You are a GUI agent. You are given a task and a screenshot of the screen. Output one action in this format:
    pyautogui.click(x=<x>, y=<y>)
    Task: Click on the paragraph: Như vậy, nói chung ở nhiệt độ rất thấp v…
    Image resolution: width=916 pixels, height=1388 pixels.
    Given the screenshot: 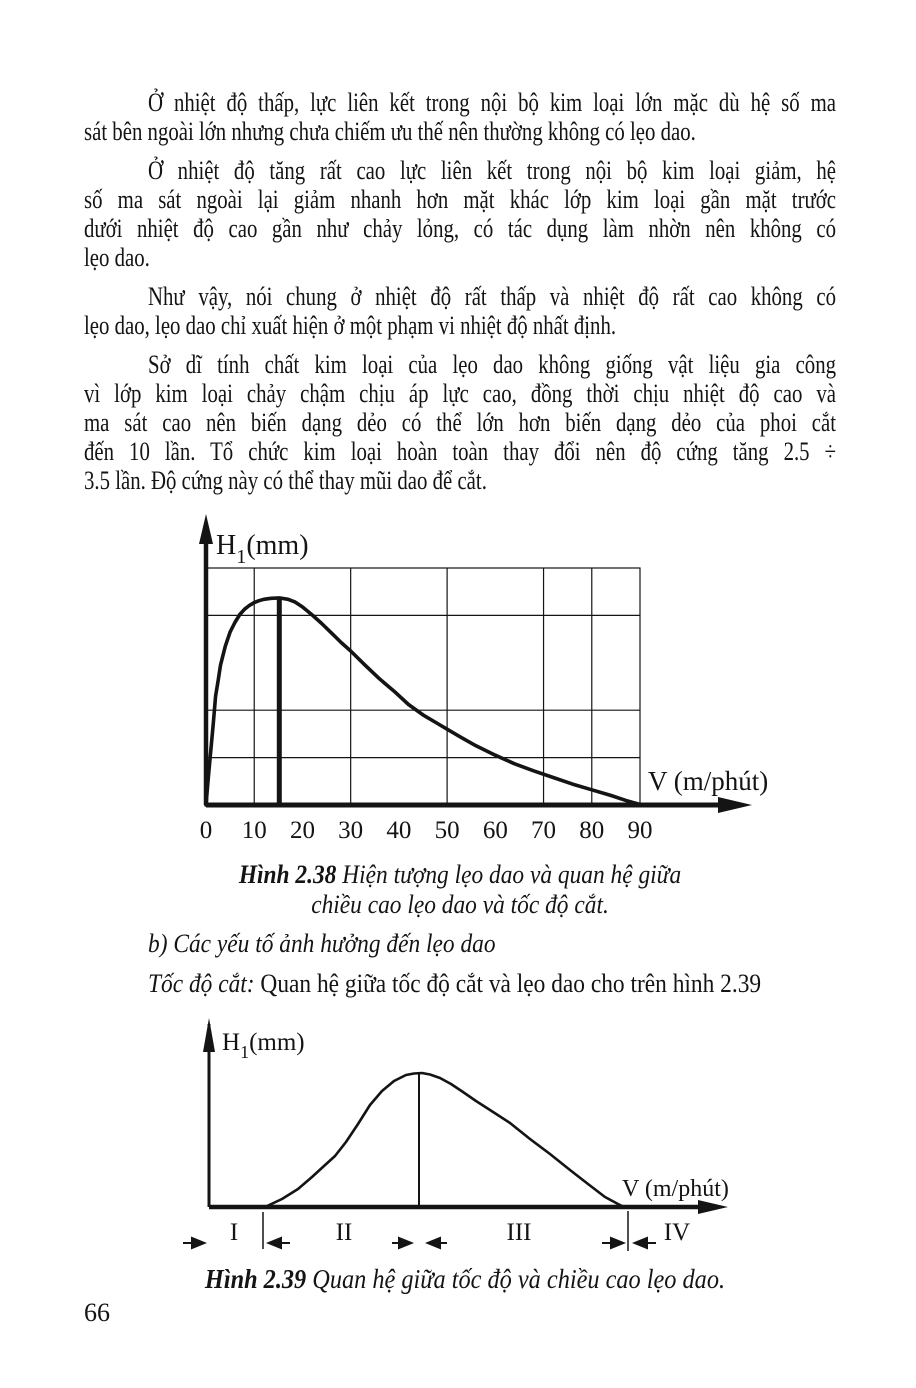 What is the action you would take?
    pyautogui.click(x=460, y=311)
    